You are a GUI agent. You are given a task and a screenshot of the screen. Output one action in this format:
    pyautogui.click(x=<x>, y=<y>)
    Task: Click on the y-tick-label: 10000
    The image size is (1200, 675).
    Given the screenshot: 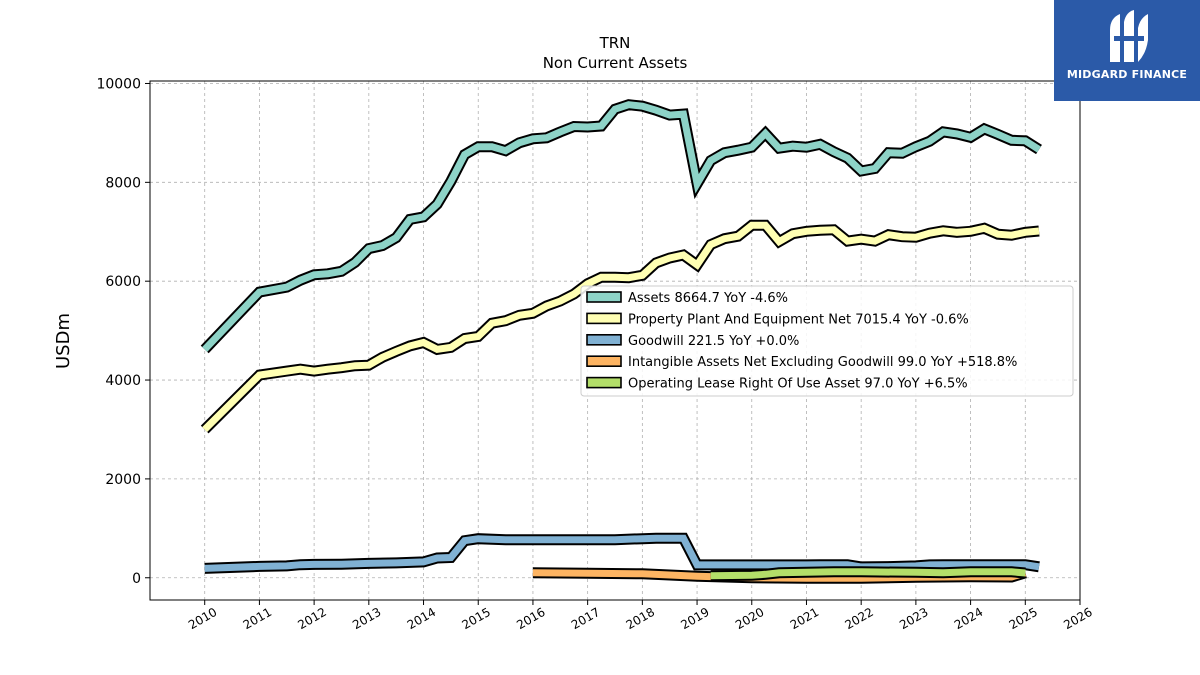 What is the action you would take?
    pyautogui.click(x=118, y=84)
    